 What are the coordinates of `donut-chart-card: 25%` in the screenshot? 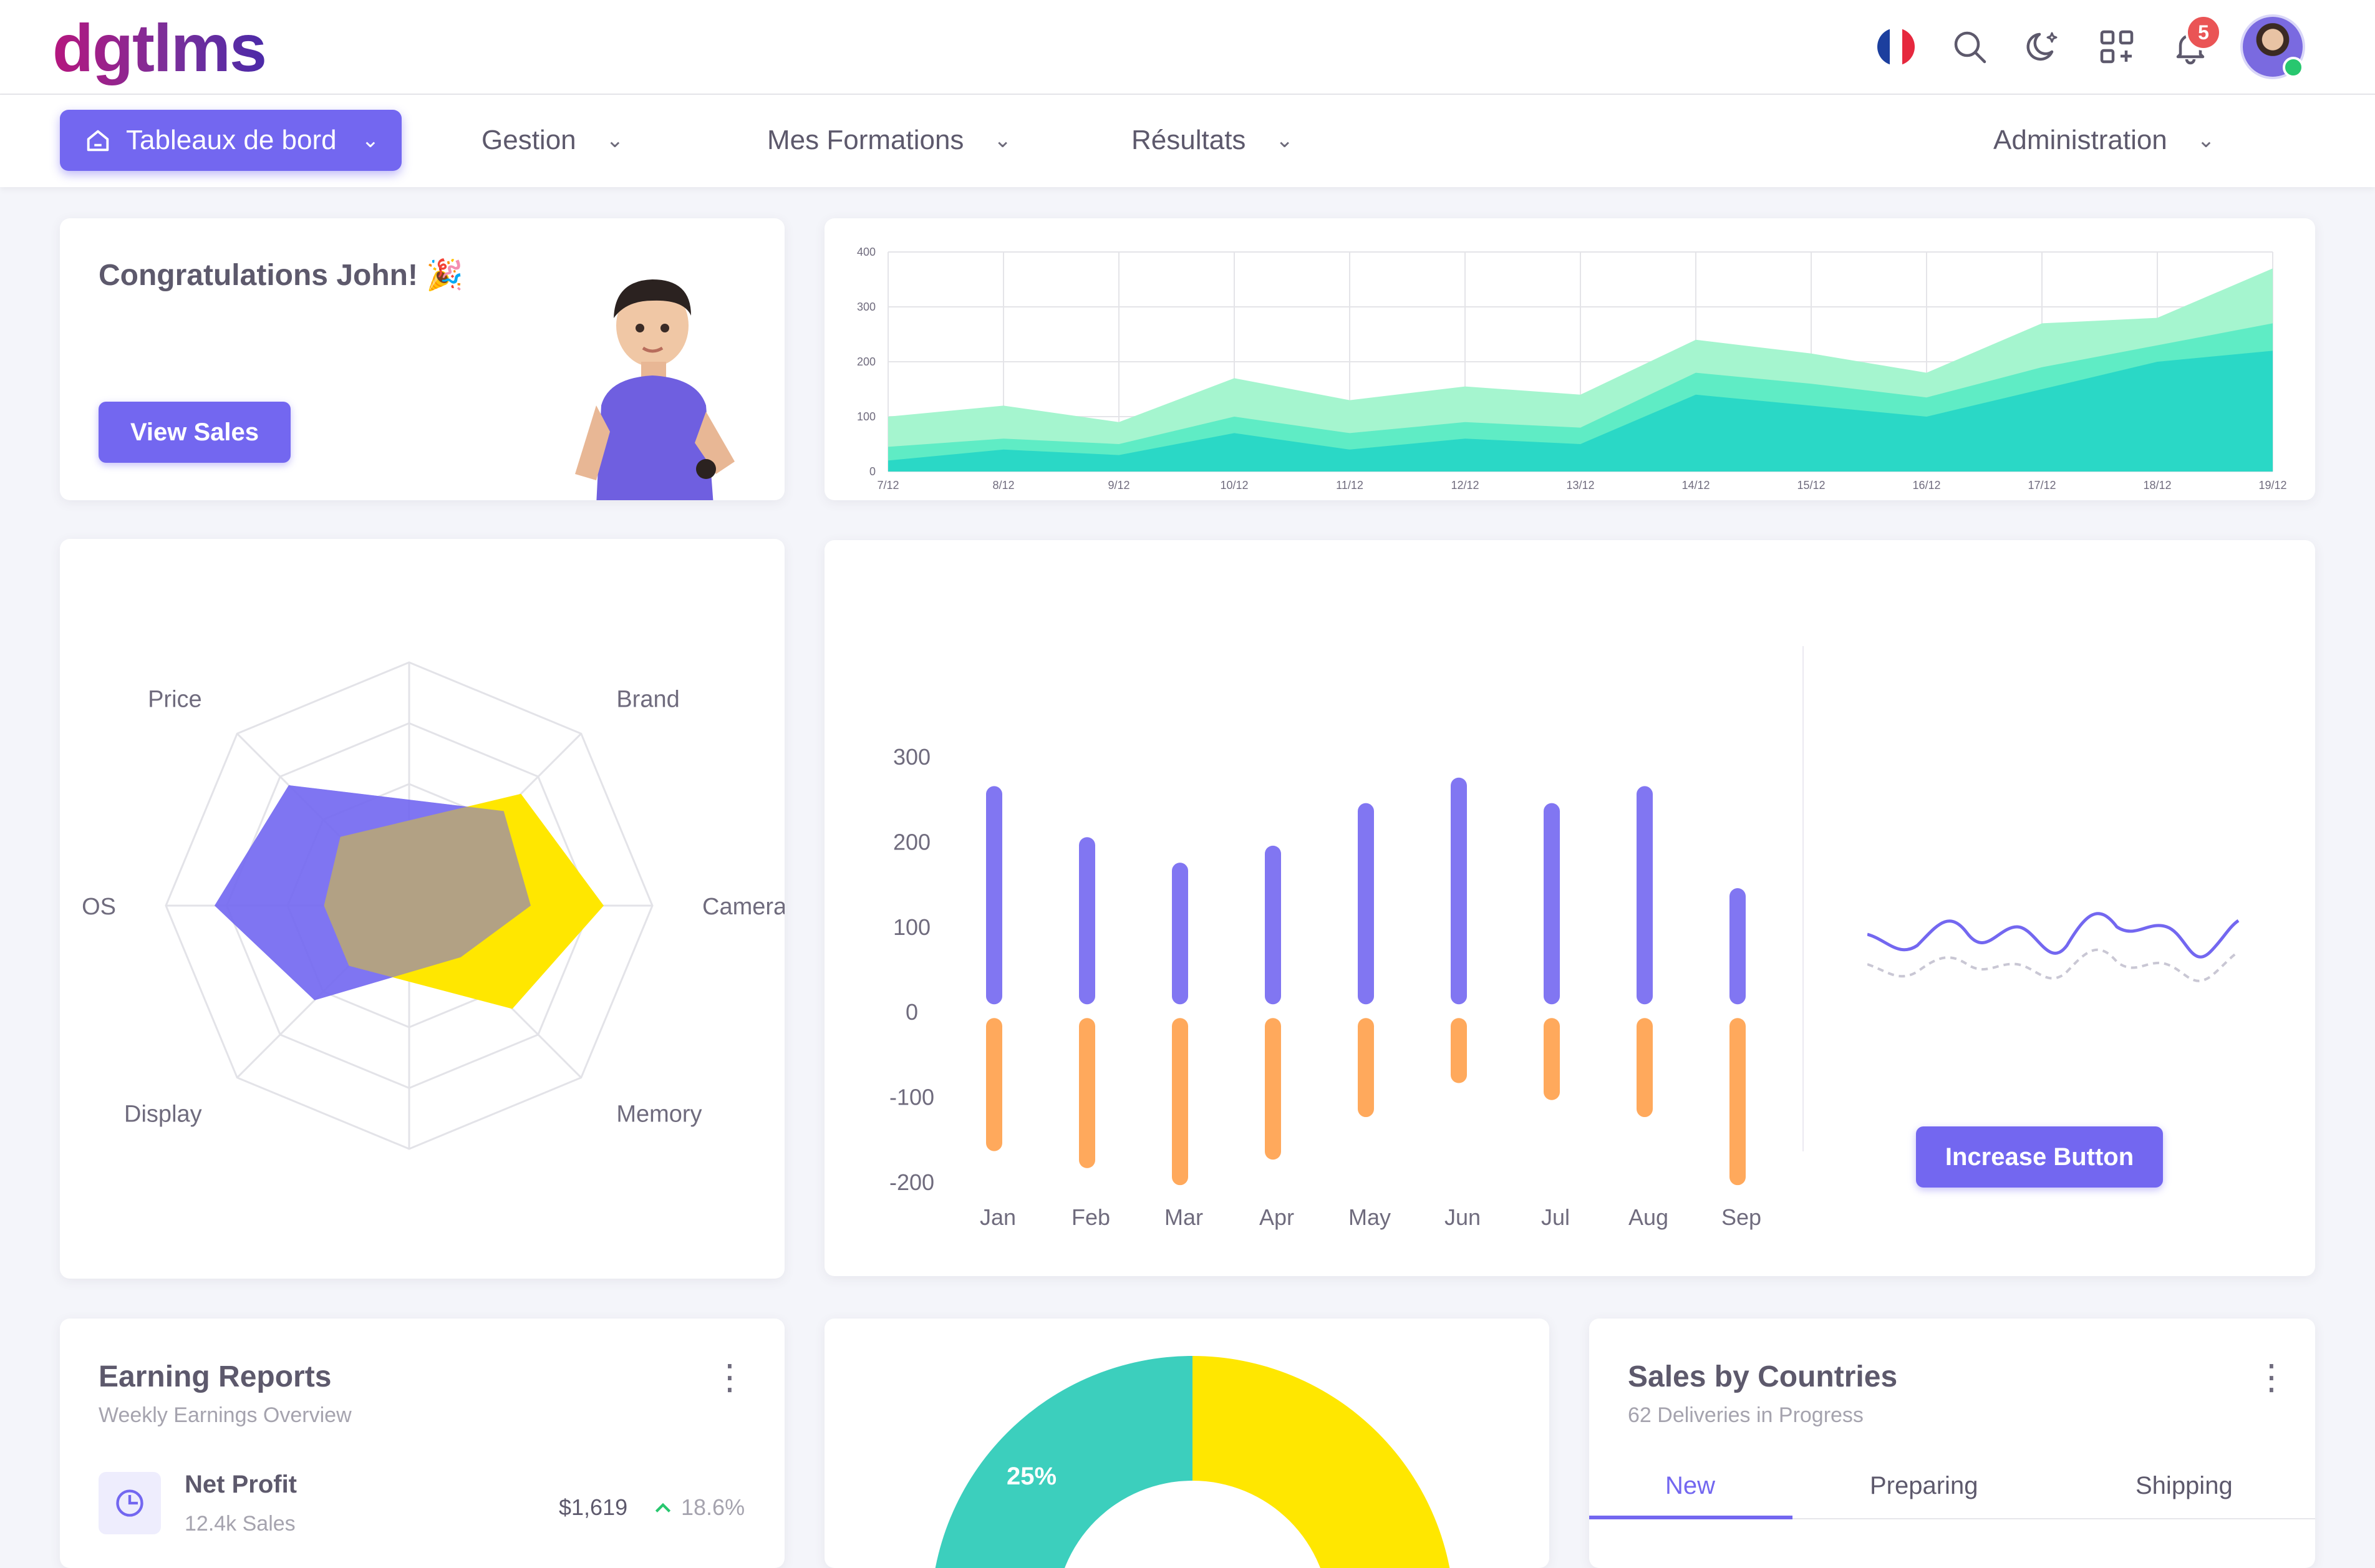 It's located at (1187, 1443).